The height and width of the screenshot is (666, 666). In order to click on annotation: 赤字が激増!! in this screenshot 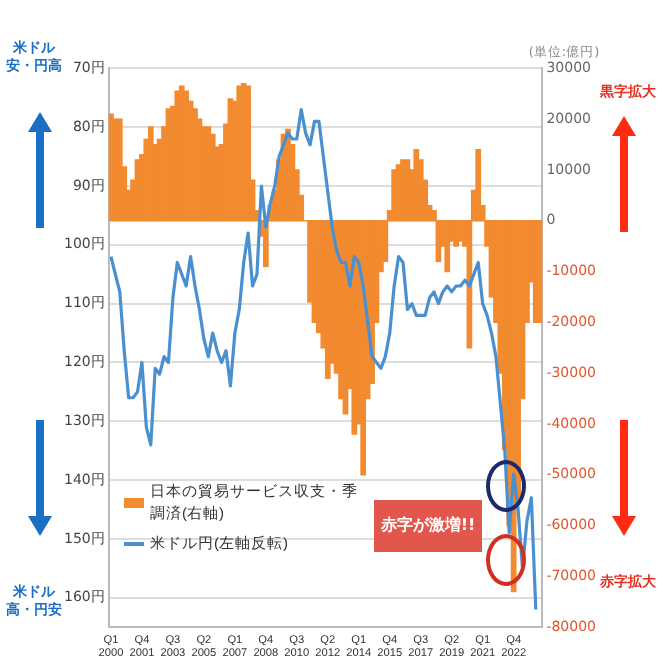, I will do `click(428, 526)`.